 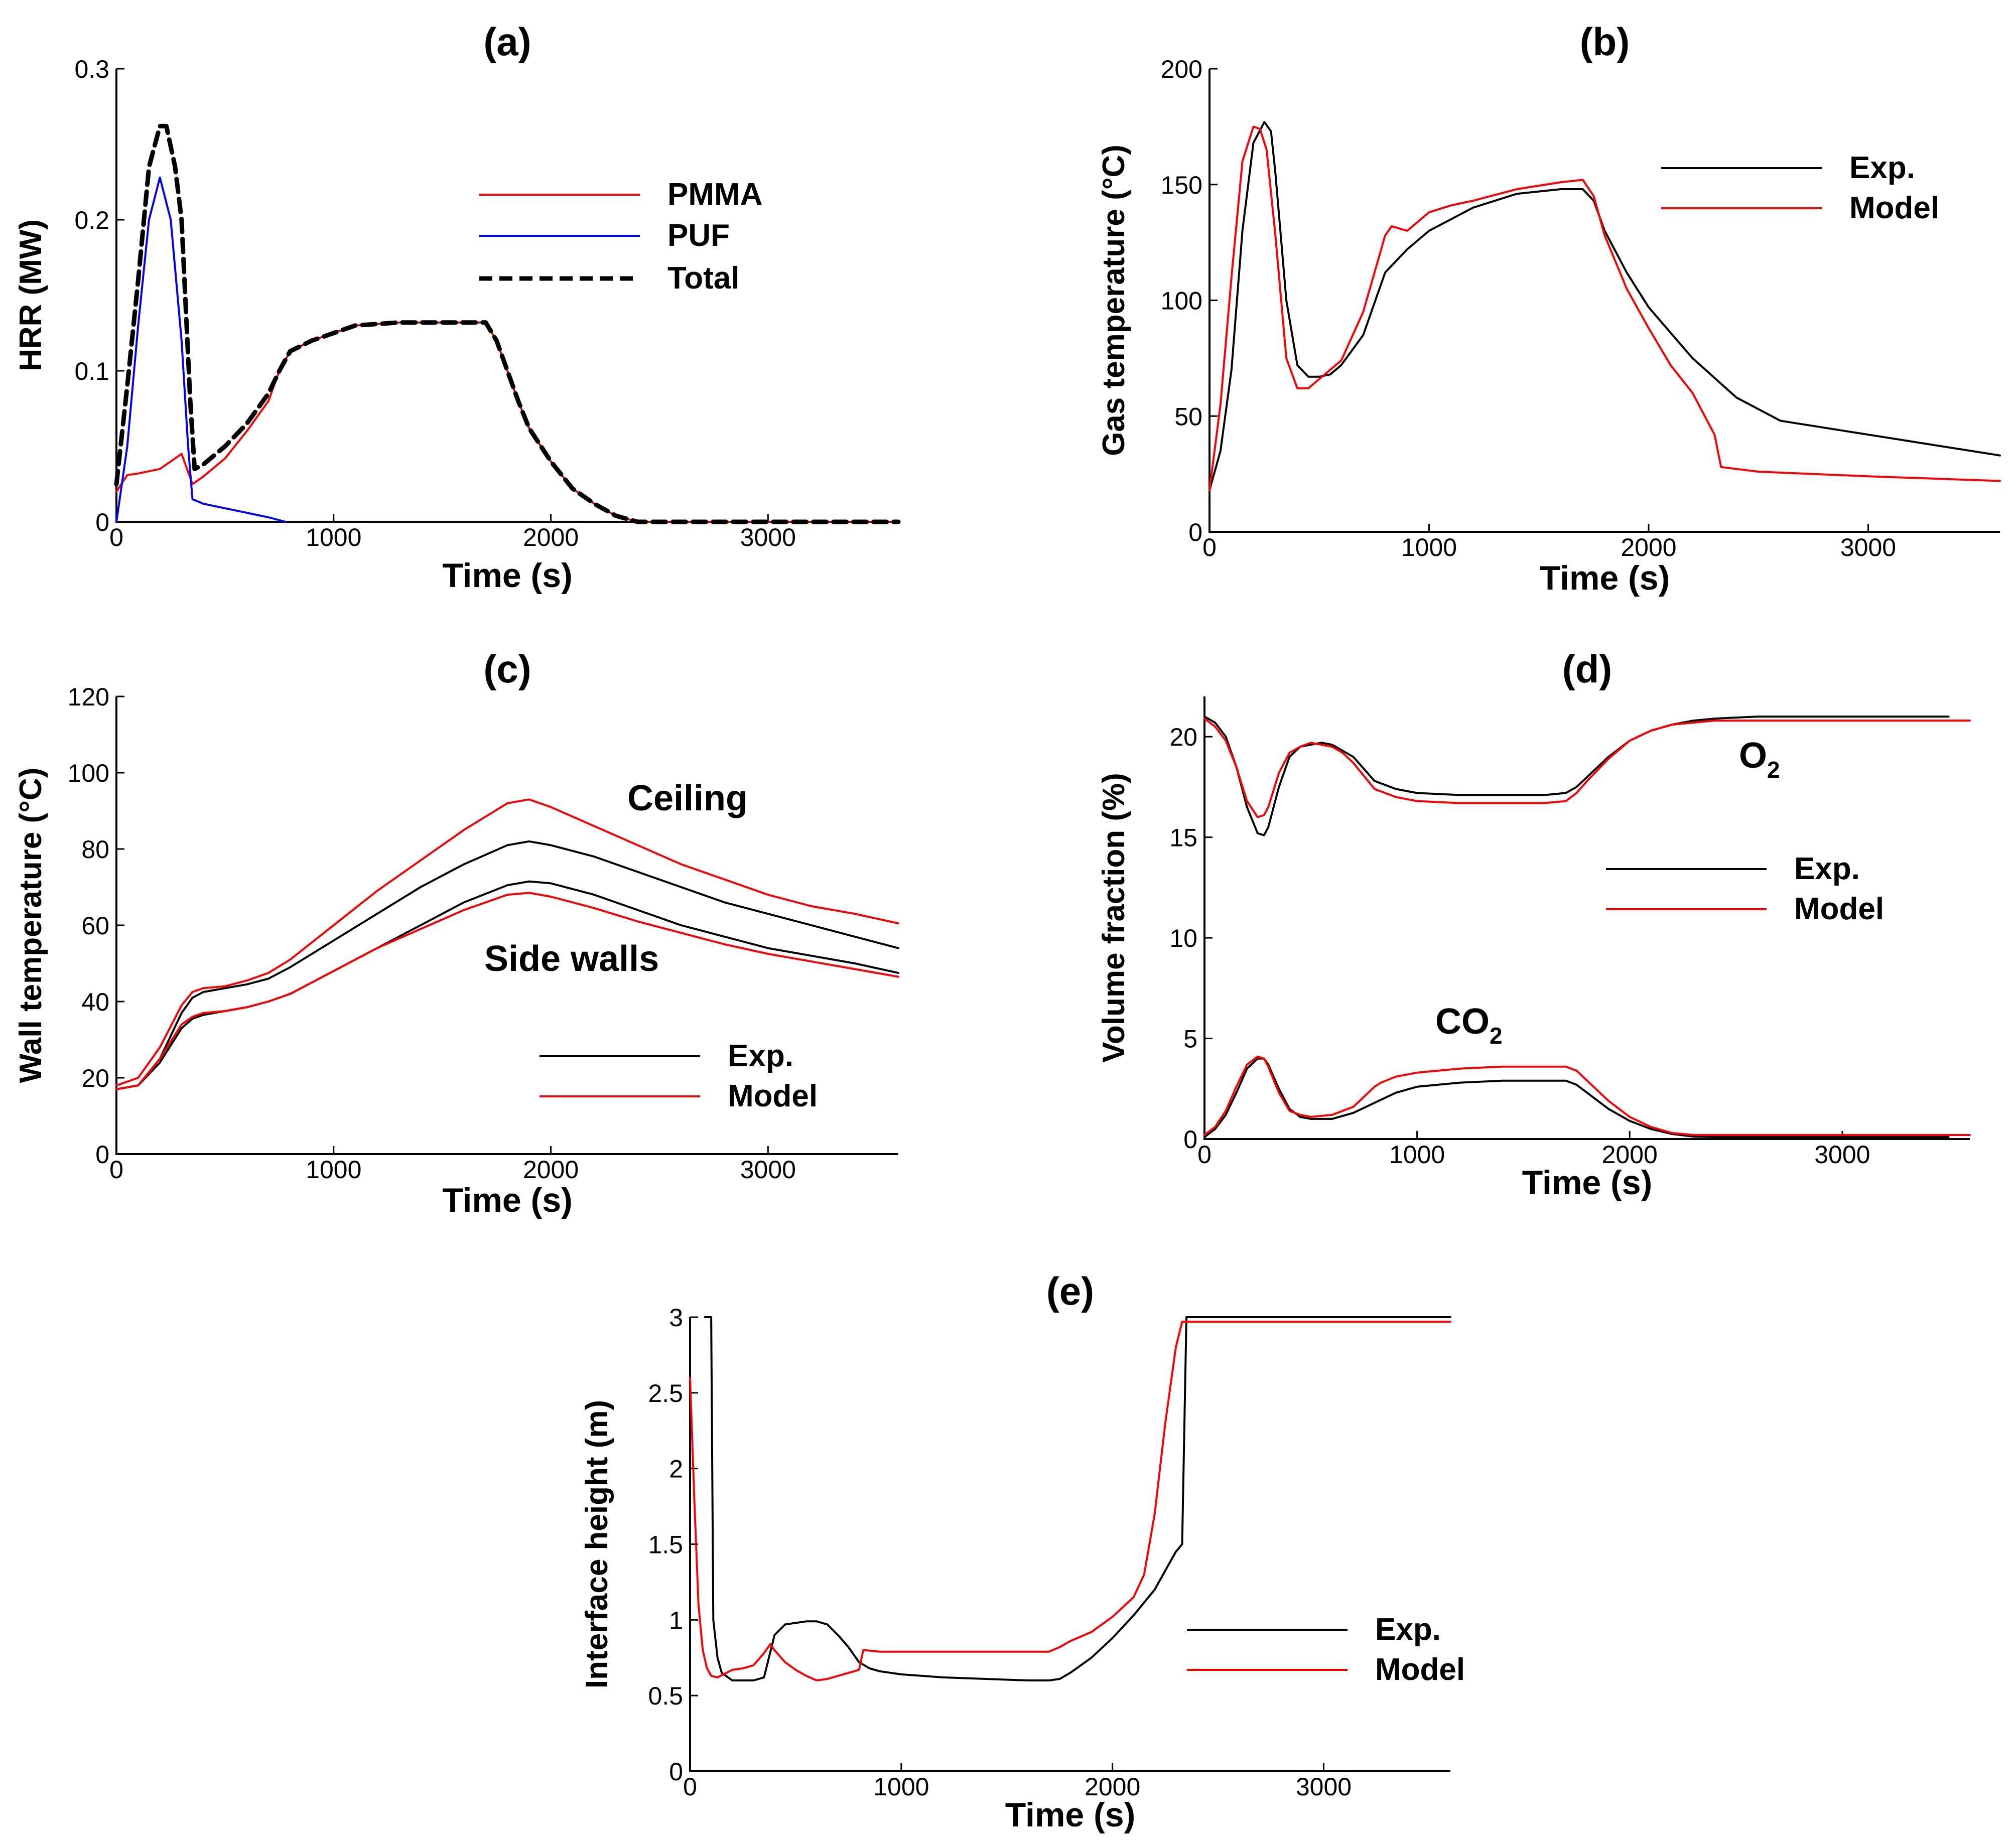 What do you see at coordinates (1114, 918) in the screenshot?
I see `y-axis-label: Volume fraction (%)` at bounding box center [1114, 918].